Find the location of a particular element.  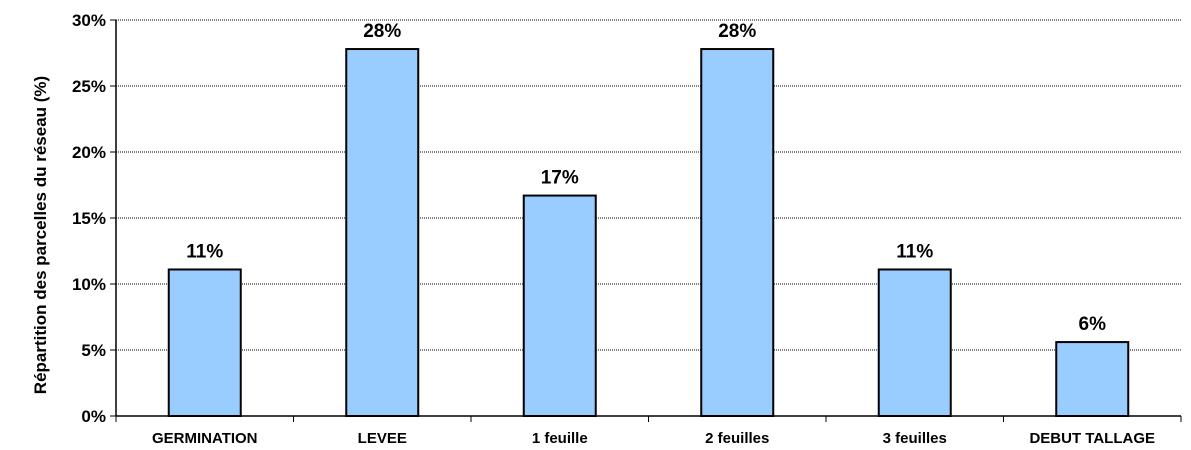

y-tick-label: 20% is located at coordinates (89, 152).